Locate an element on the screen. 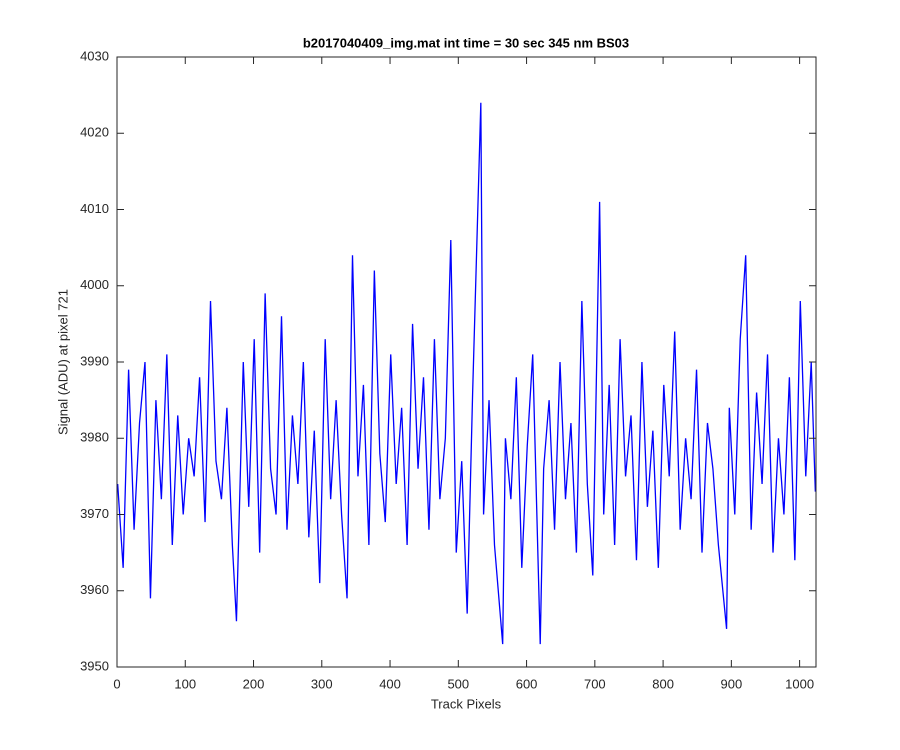  x-tick-label: 400 is located at coordinates (390, 683).